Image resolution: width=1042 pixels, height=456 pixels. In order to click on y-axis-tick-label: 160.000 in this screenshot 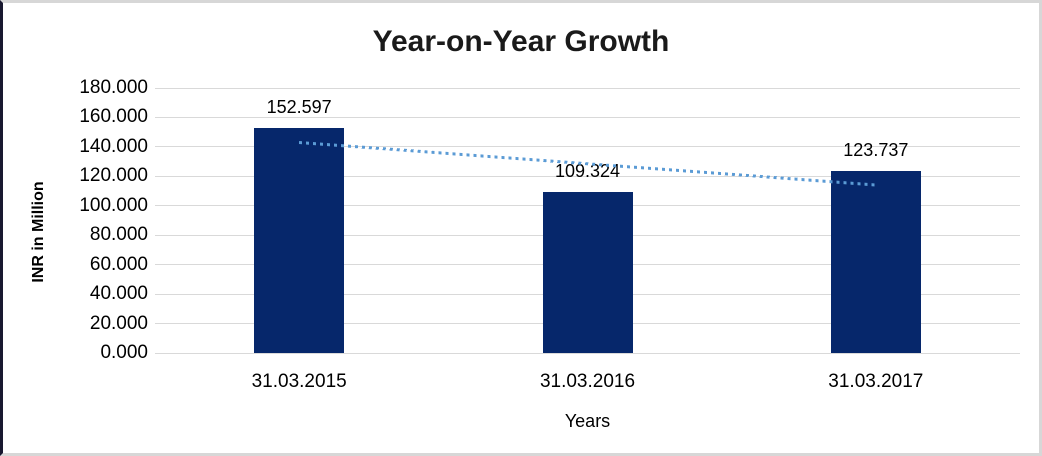, I will do `click(113, 117)`.